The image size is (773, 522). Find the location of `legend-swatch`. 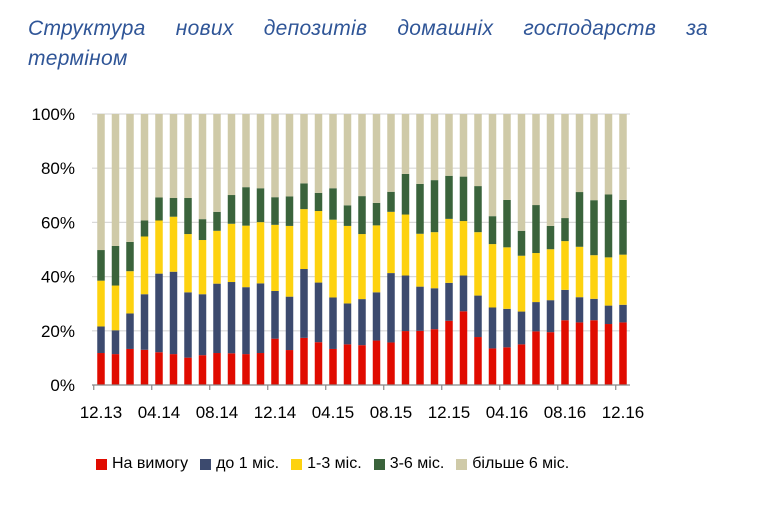

legend-swatch is located at coordinates (297, 464).